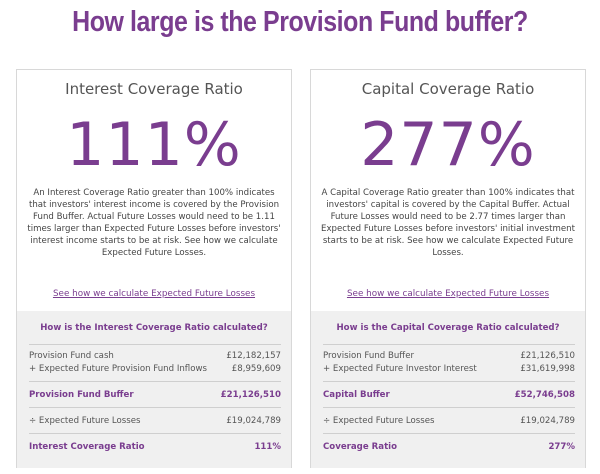  Describe the element at coordinates (547, 369) in the screenshot. I see `calc-row-value: £31,619,998` at that location.